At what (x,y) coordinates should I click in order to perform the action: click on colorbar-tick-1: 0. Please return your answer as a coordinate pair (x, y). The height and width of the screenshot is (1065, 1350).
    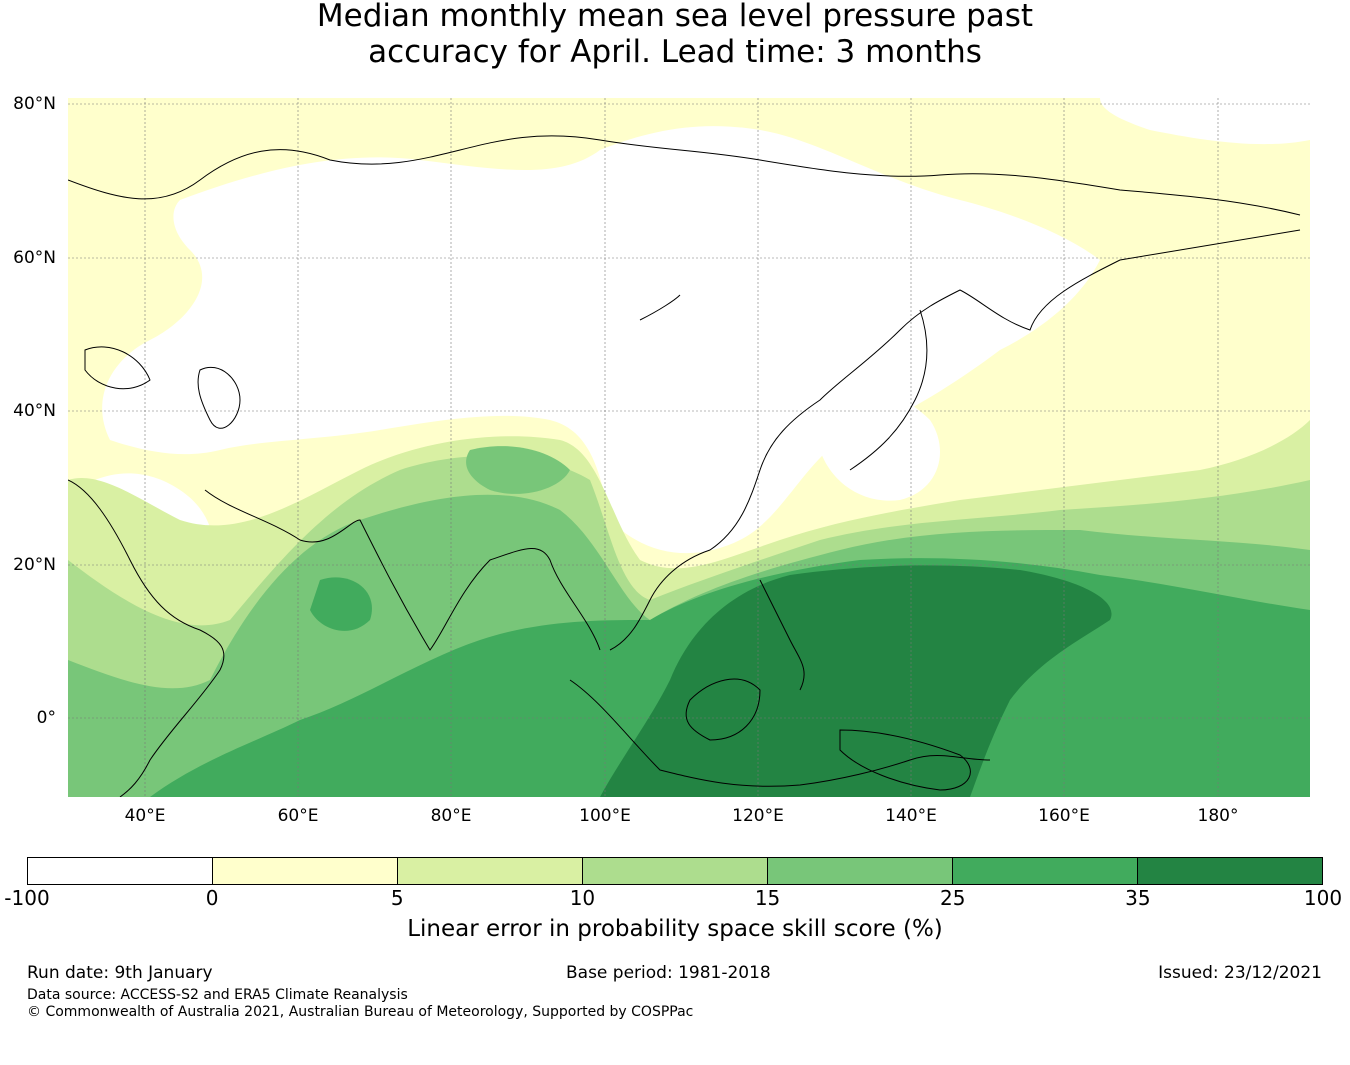
    Looking at the image, I should click on (212, 898).